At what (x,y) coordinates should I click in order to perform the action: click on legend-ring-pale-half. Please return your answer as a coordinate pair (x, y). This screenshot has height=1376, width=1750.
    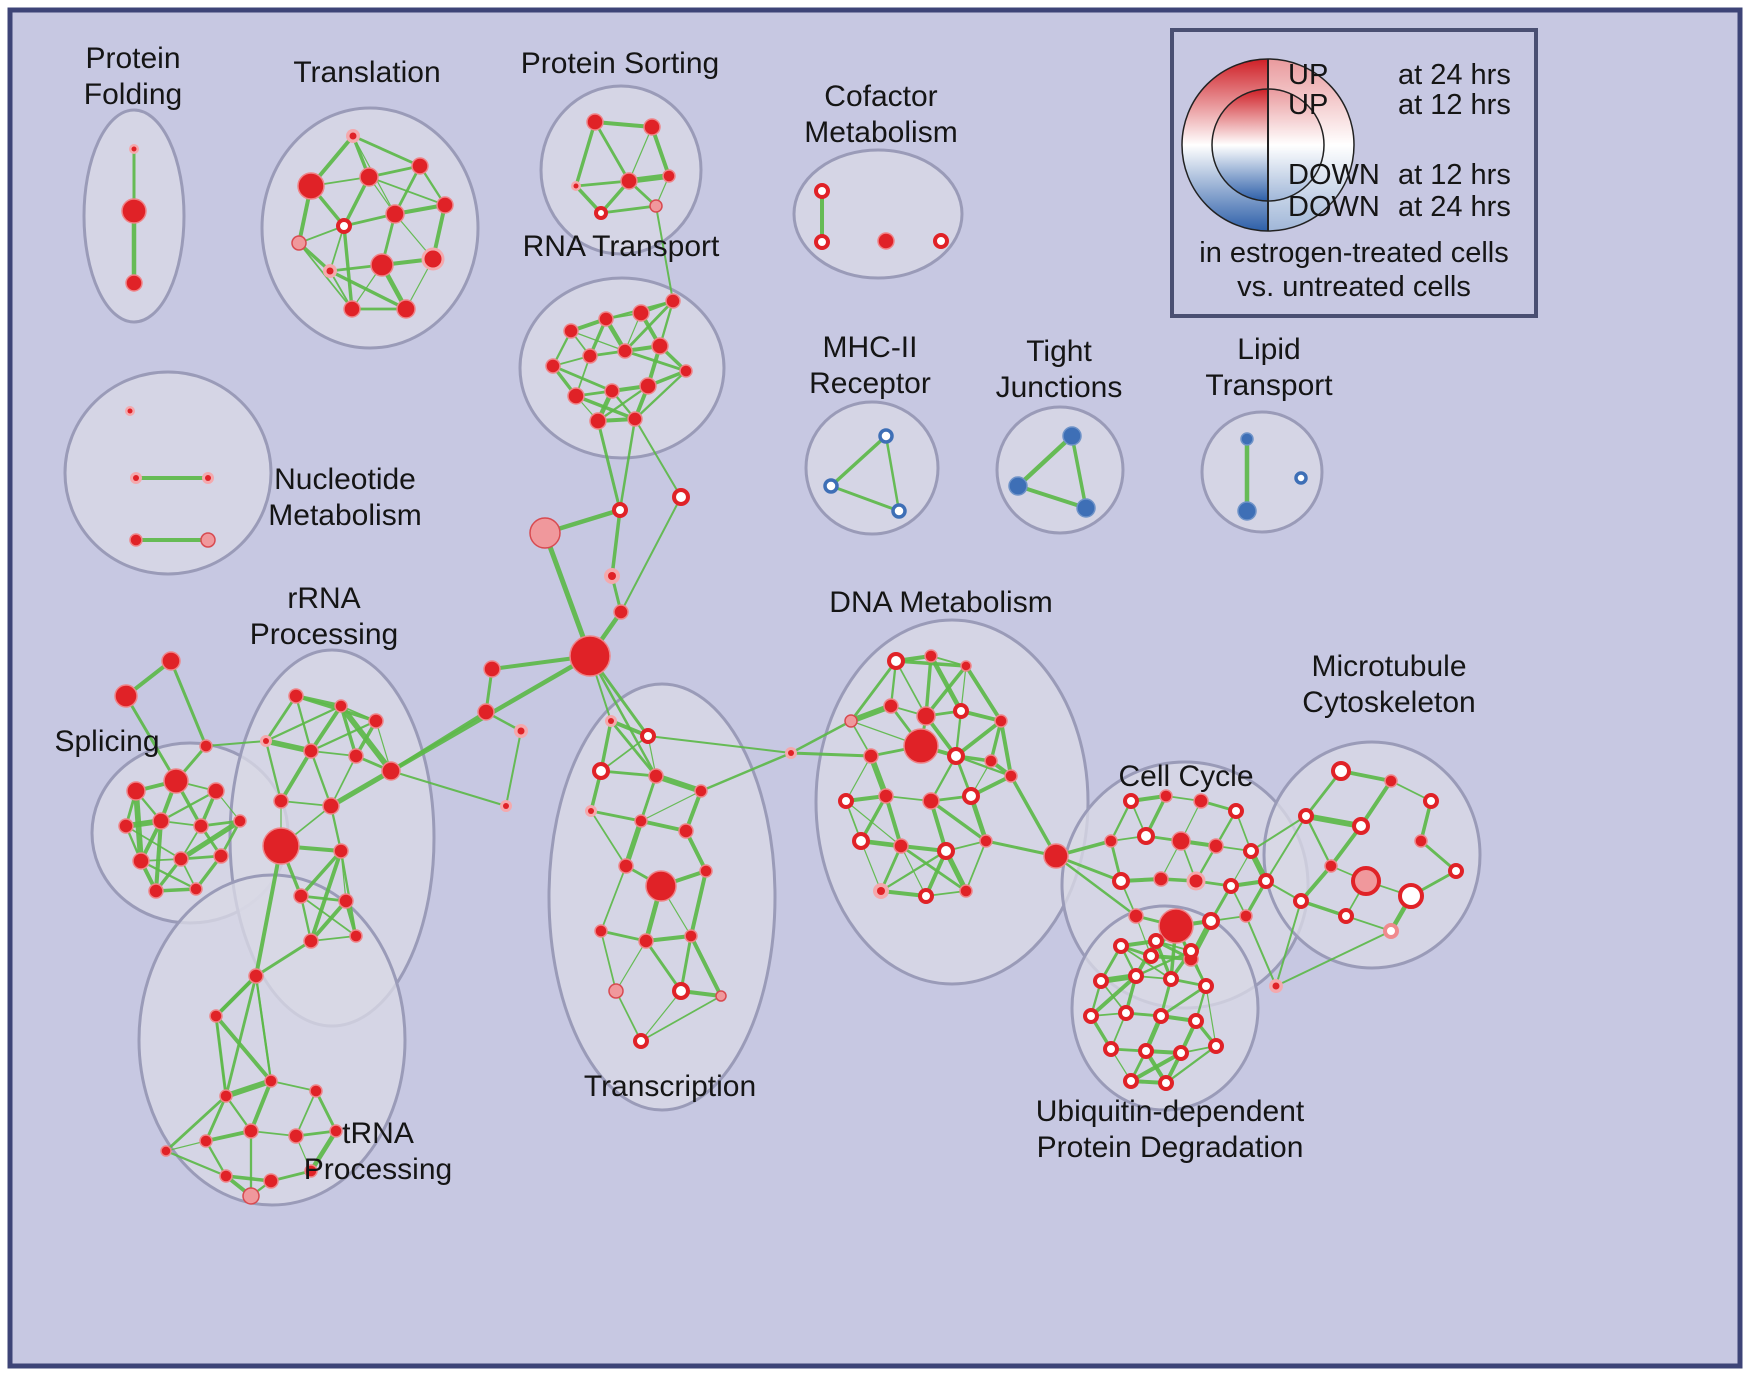
    Looking at the image, I should click on (1311, 145).